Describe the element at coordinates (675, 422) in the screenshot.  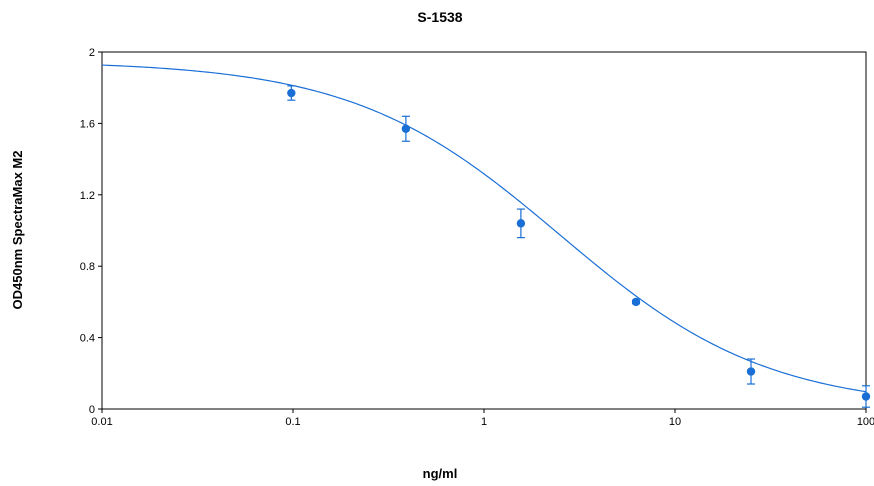
I see `x-tick-label: 10` at that location.